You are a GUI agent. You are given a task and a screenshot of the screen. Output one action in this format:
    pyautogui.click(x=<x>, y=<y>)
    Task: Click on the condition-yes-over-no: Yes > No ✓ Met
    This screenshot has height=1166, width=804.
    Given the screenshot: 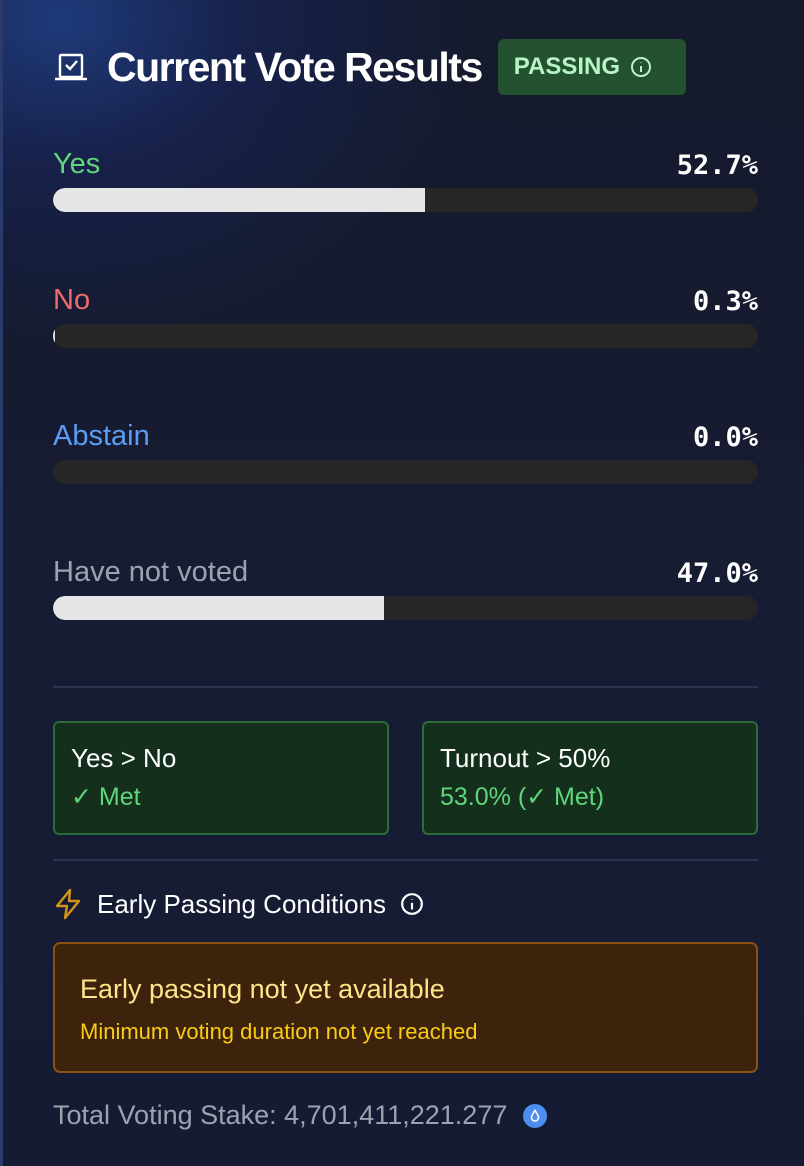 What is the action you would take?
    pyautogui.click(x=221, y=778)
    